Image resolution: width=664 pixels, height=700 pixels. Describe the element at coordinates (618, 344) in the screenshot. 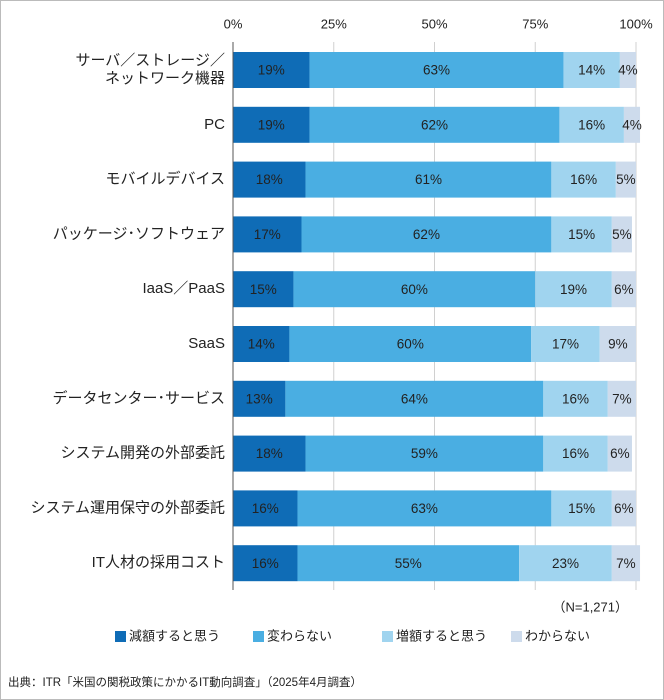

I see `value-label: 9%` at that location.